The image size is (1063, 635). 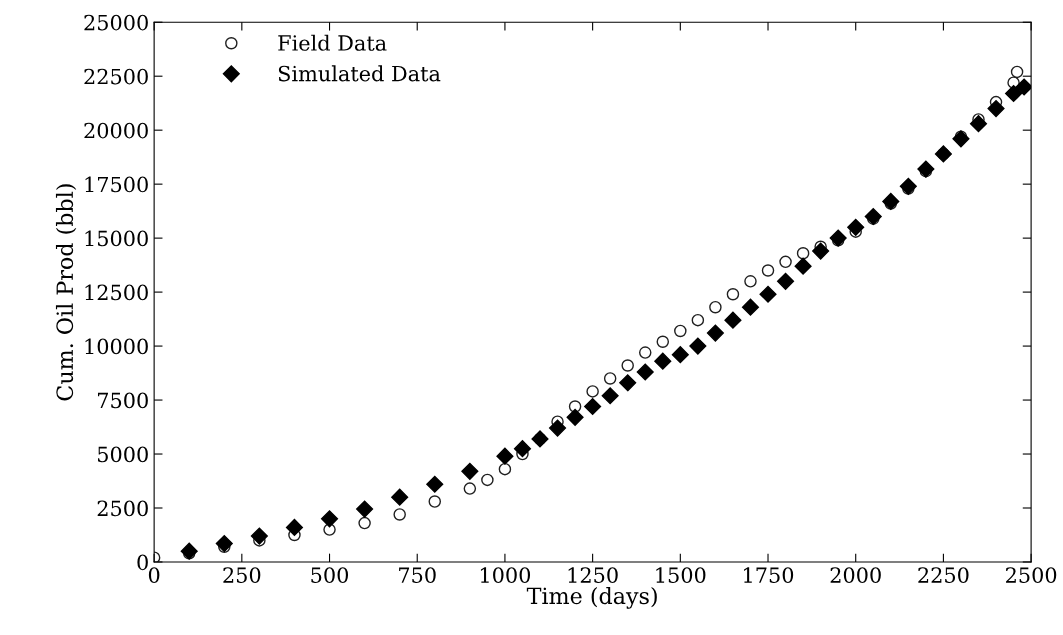 I want to click on y-tick-label: 2500, so click(x=122, y=508).